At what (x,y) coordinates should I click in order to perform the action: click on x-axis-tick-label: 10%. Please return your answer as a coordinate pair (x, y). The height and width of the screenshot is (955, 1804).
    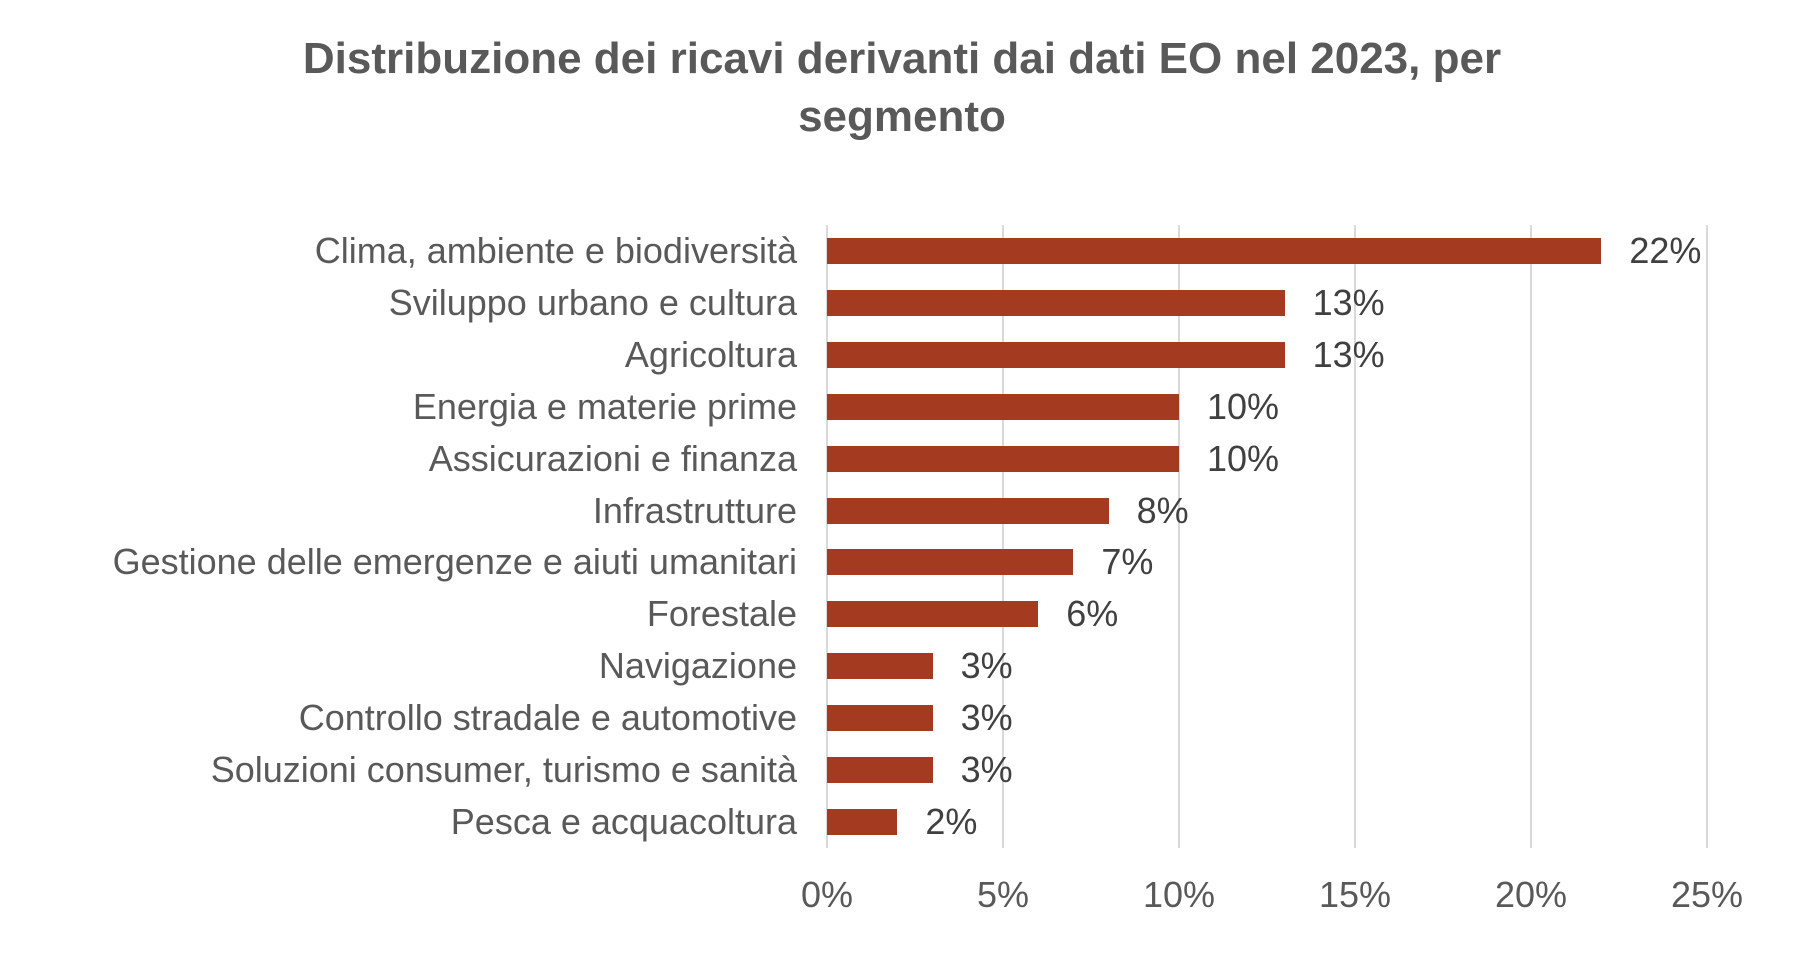
    Looking at the image, I should click on (1179, 894).